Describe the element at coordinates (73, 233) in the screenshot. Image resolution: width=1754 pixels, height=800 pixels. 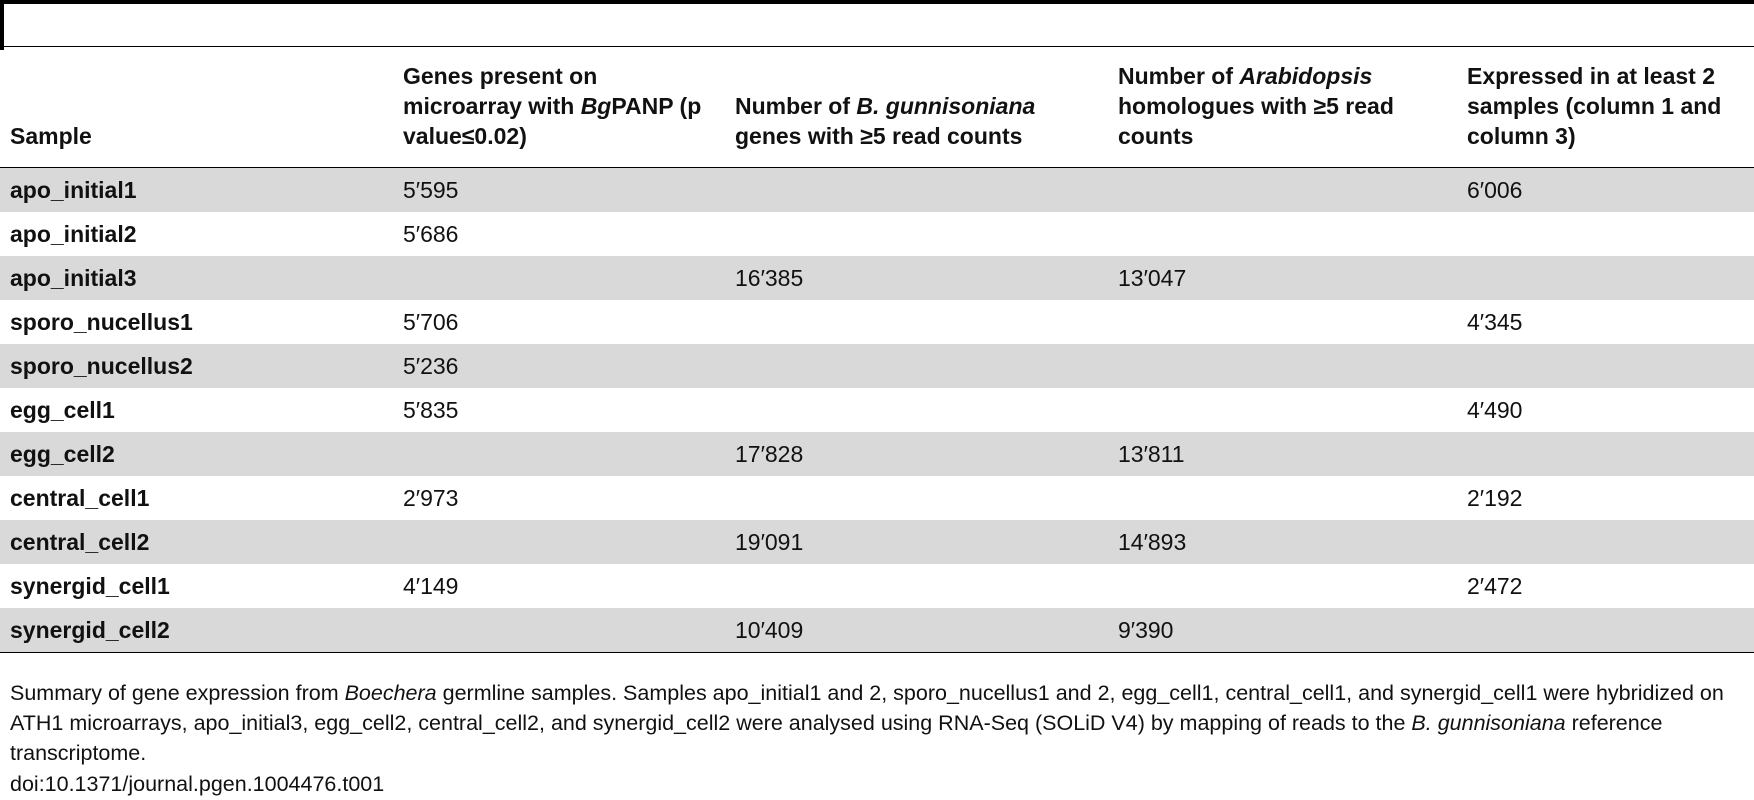
I see `sample-cell: apo_initial2` at that location.